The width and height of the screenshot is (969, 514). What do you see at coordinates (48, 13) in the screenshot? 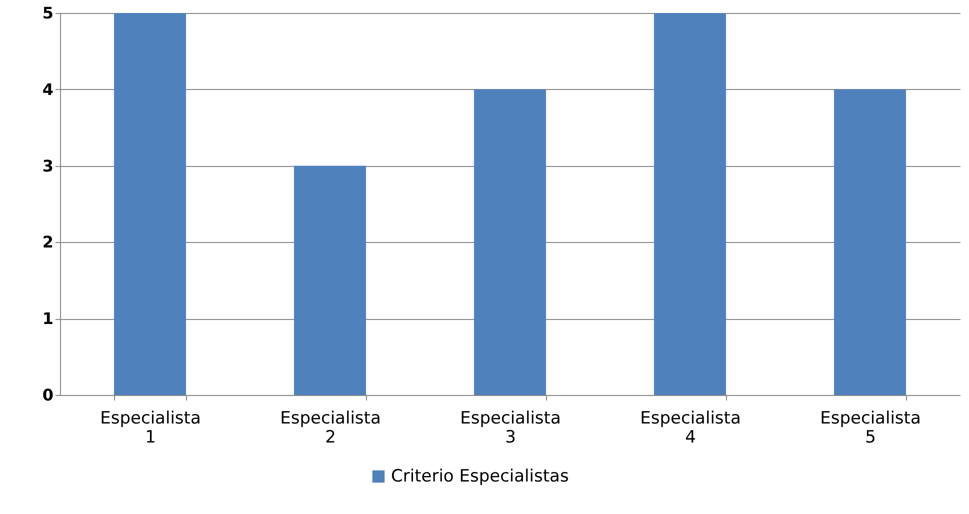
I see `y-tick-label: 5` at bounding box center [48, 13].